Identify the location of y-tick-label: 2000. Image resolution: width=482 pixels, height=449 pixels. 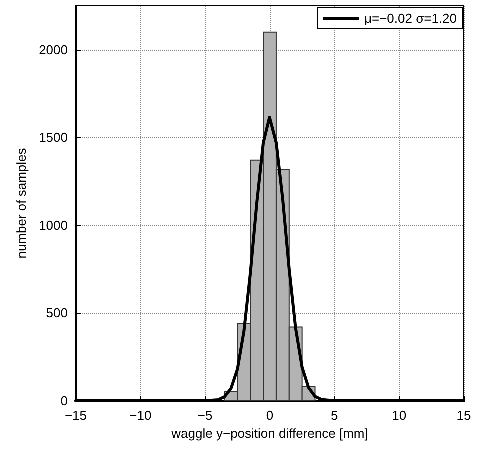
(53, 50).